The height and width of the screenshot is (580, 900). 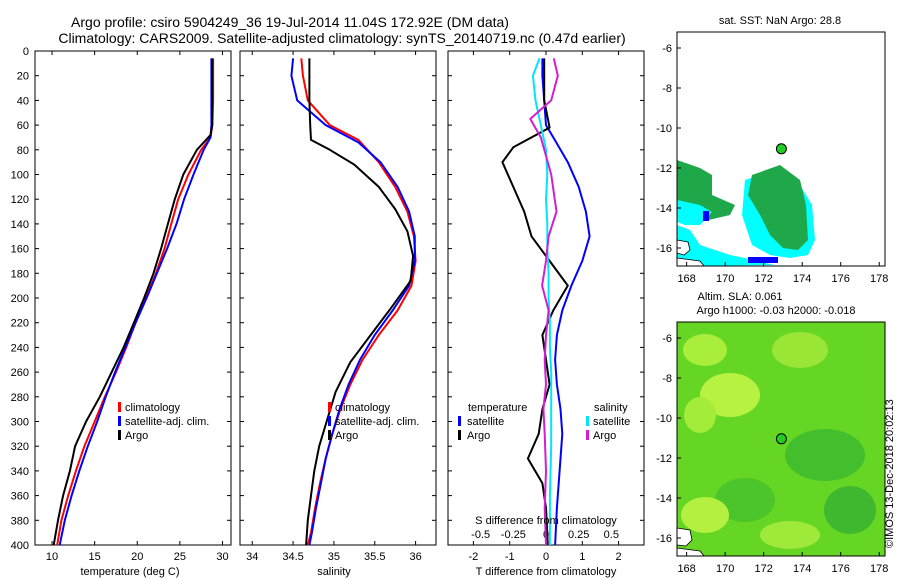 I want to click on imos-credit: ©IMOS 13-Dec-2018 20:02:13, so click(x=890, y=473).